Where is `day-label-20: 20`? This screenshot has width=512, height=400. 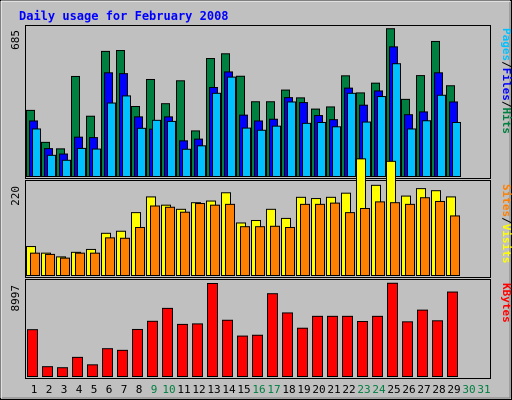
day-label-20: 20 is located at coordinates (318, 389).